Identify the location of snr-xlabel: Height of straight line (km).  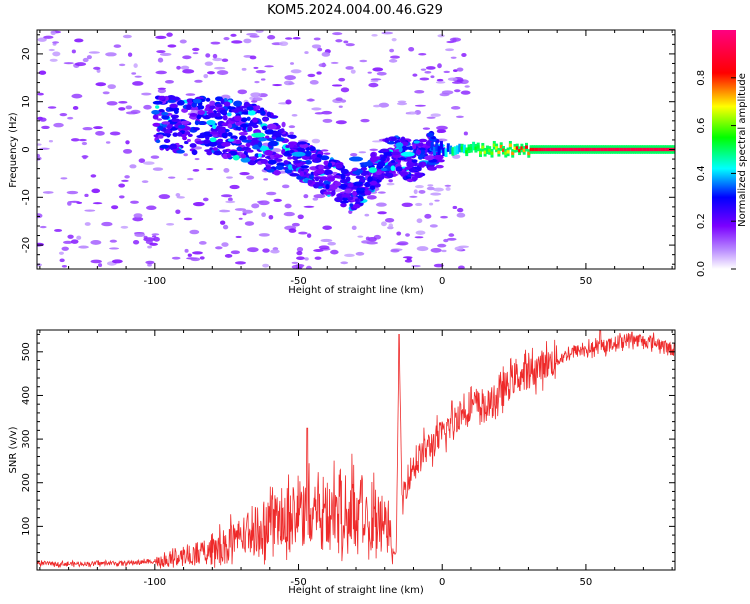
(356, 590).